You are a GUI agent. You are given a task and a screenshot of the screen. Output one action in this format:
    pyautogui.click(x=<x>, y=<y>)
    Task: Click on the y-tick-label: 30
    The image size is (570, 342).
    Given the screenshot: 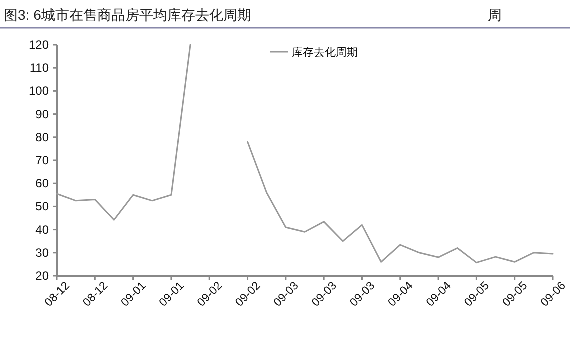 What is the action you would take?
    pyautogui.click(x=43, y=253)
    